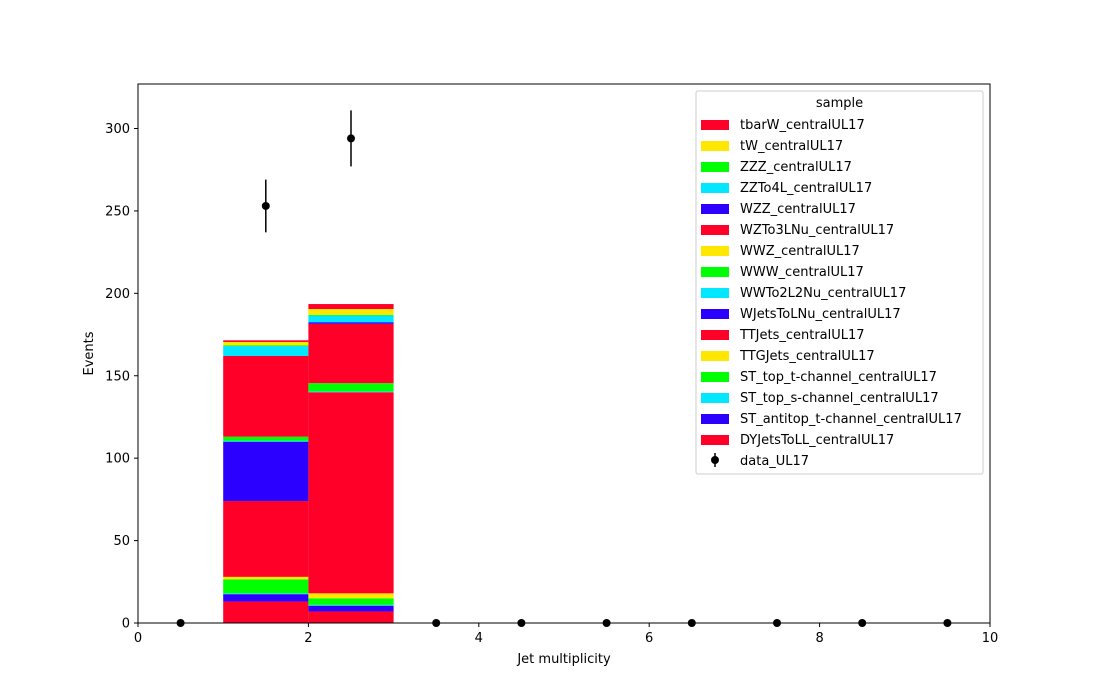 Image resolution: width=1100 pixels, height=700 pixels. Describe the element at coordinates (117, 294) in the screenshot. I see `y-tick-label: 200` at that location.